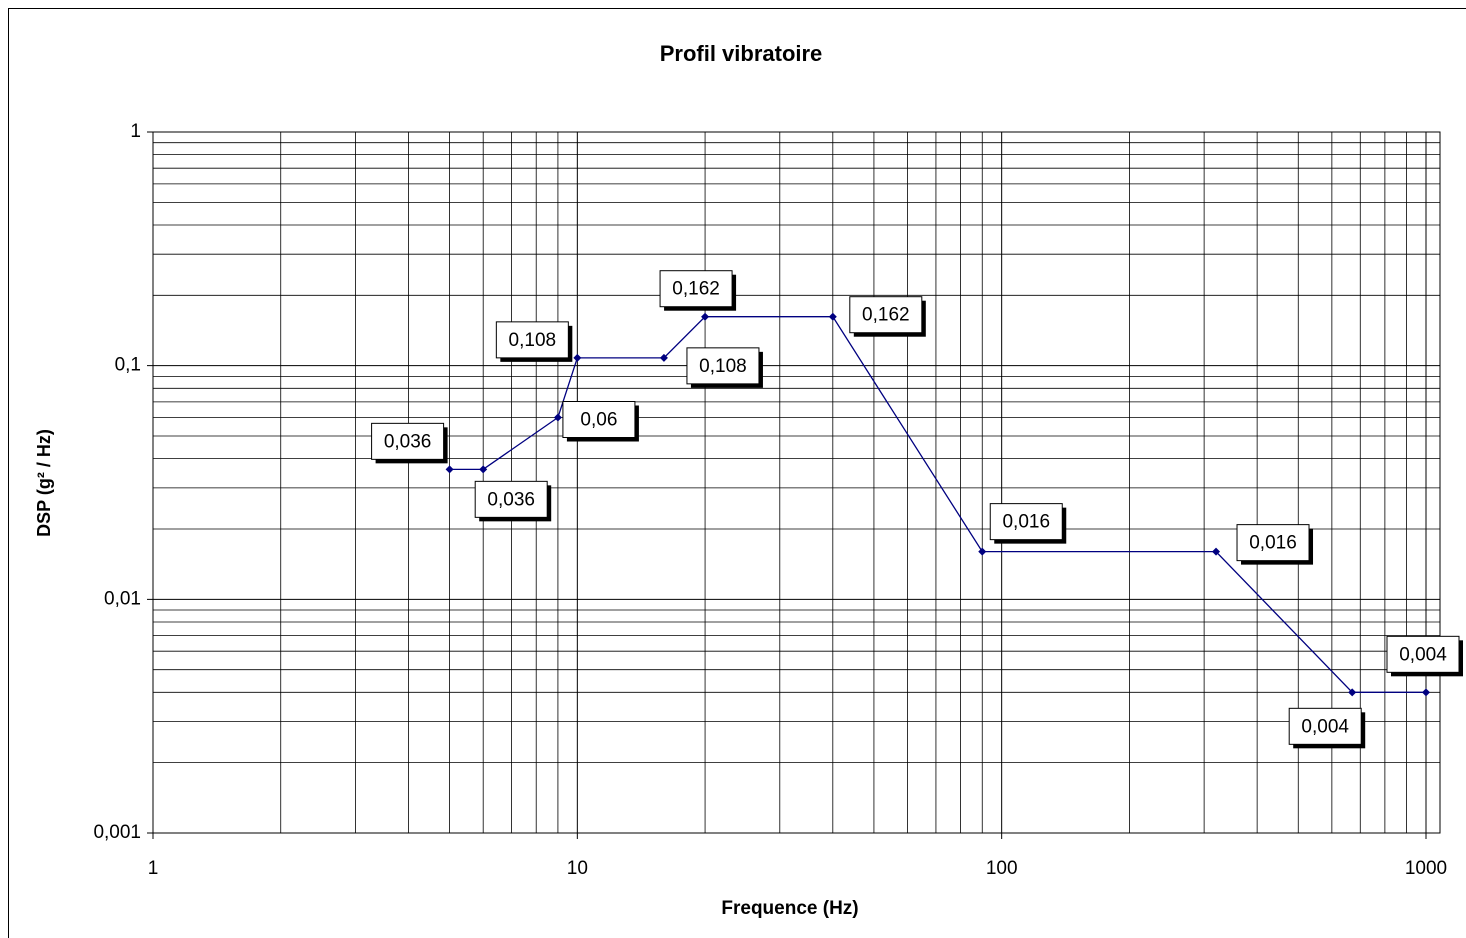 The height and width of the screenshot is (938, 1466). Describe the element at coordinates (1002, 868) in the screenshot. I see `x-tick-label: 100` at that location.